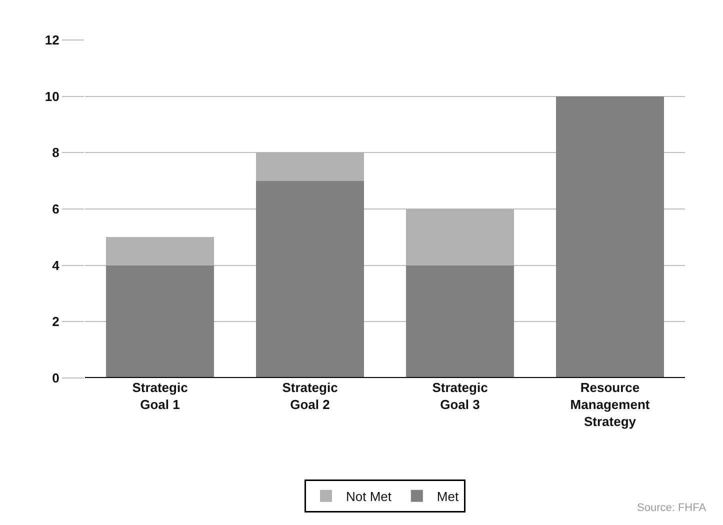  I want to click on legend-label: Met, so click(447, 496).